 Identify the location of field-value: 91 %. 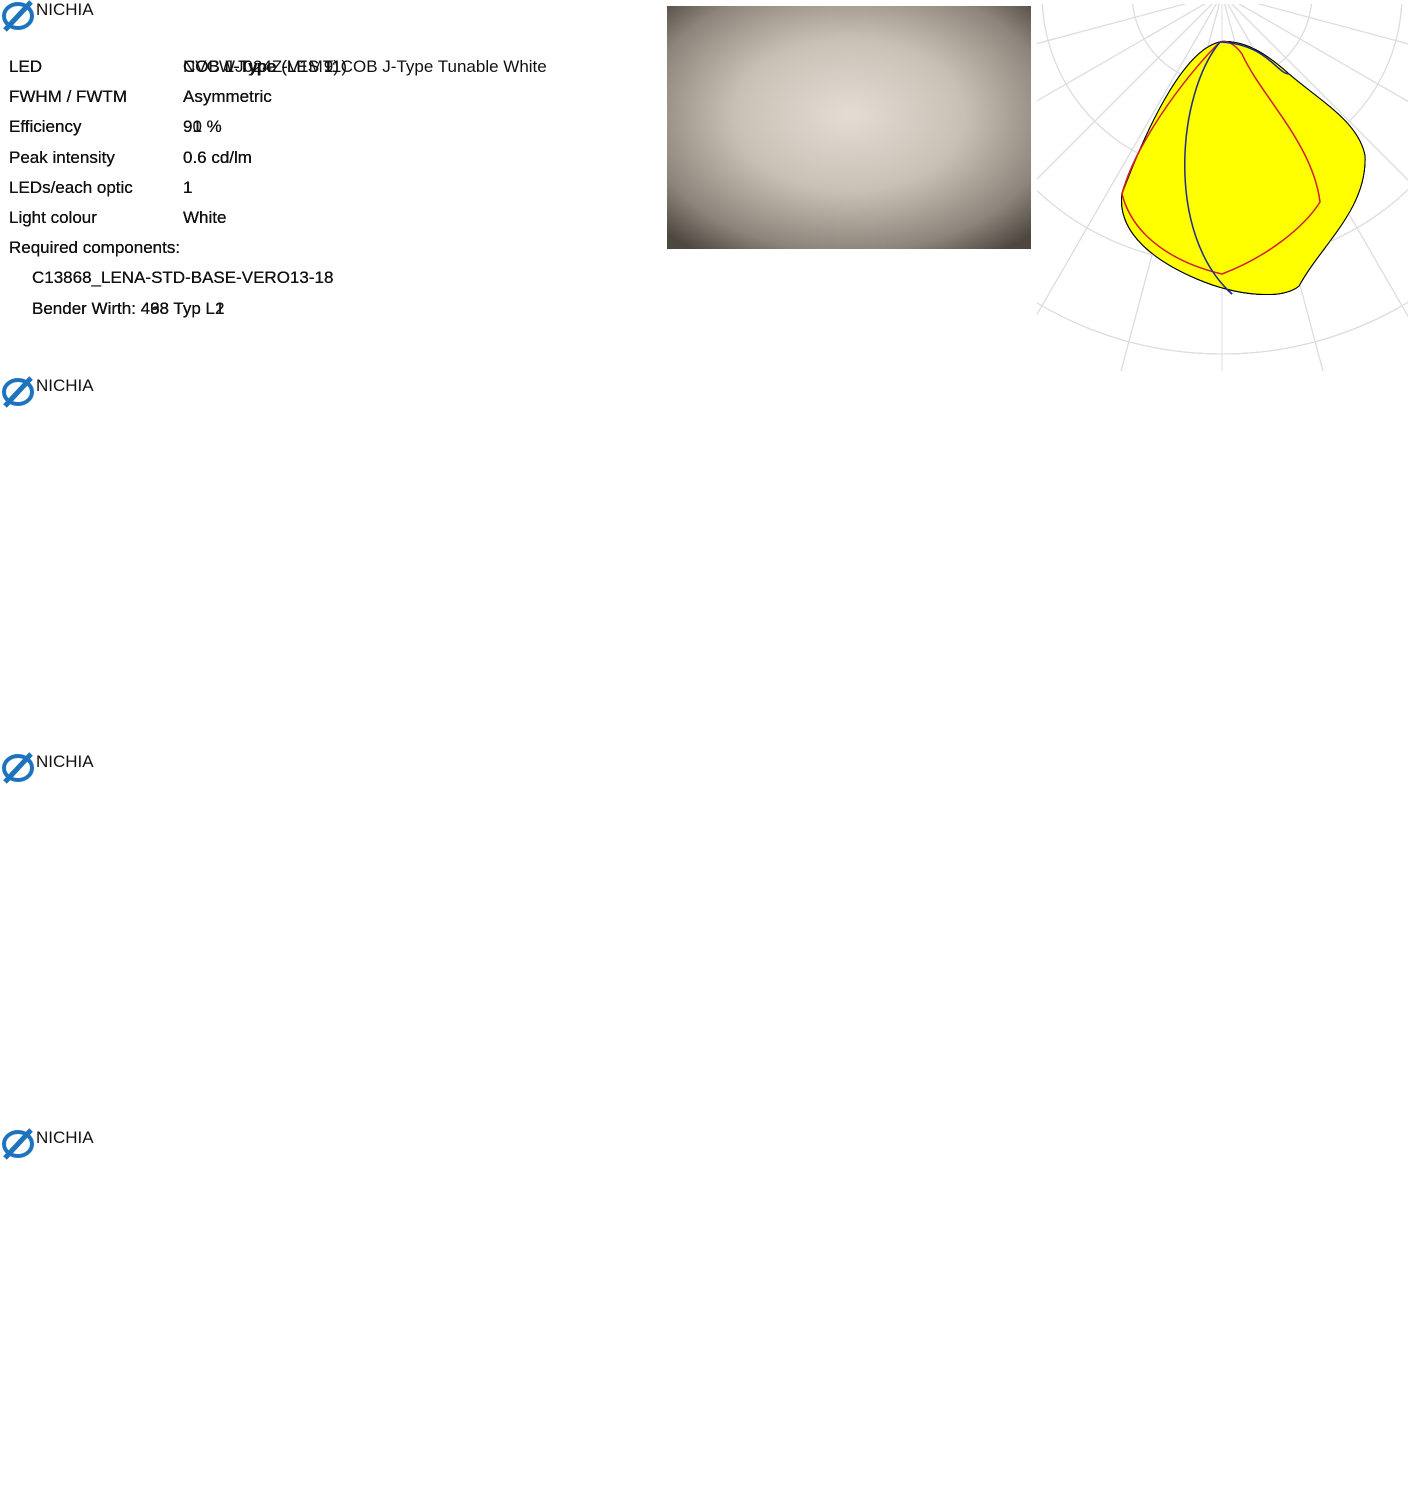
(202, 127).